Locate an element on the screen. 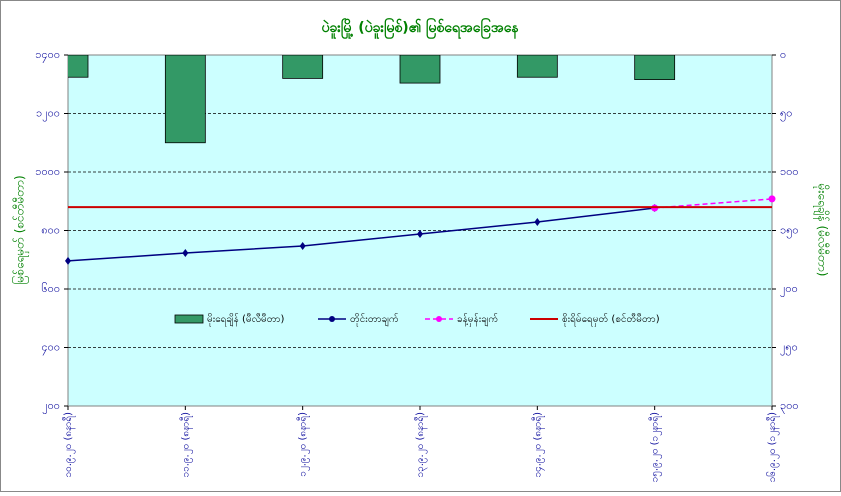  y-tick-label: ၁၄၀၀ is located at coordinates (47, 55).